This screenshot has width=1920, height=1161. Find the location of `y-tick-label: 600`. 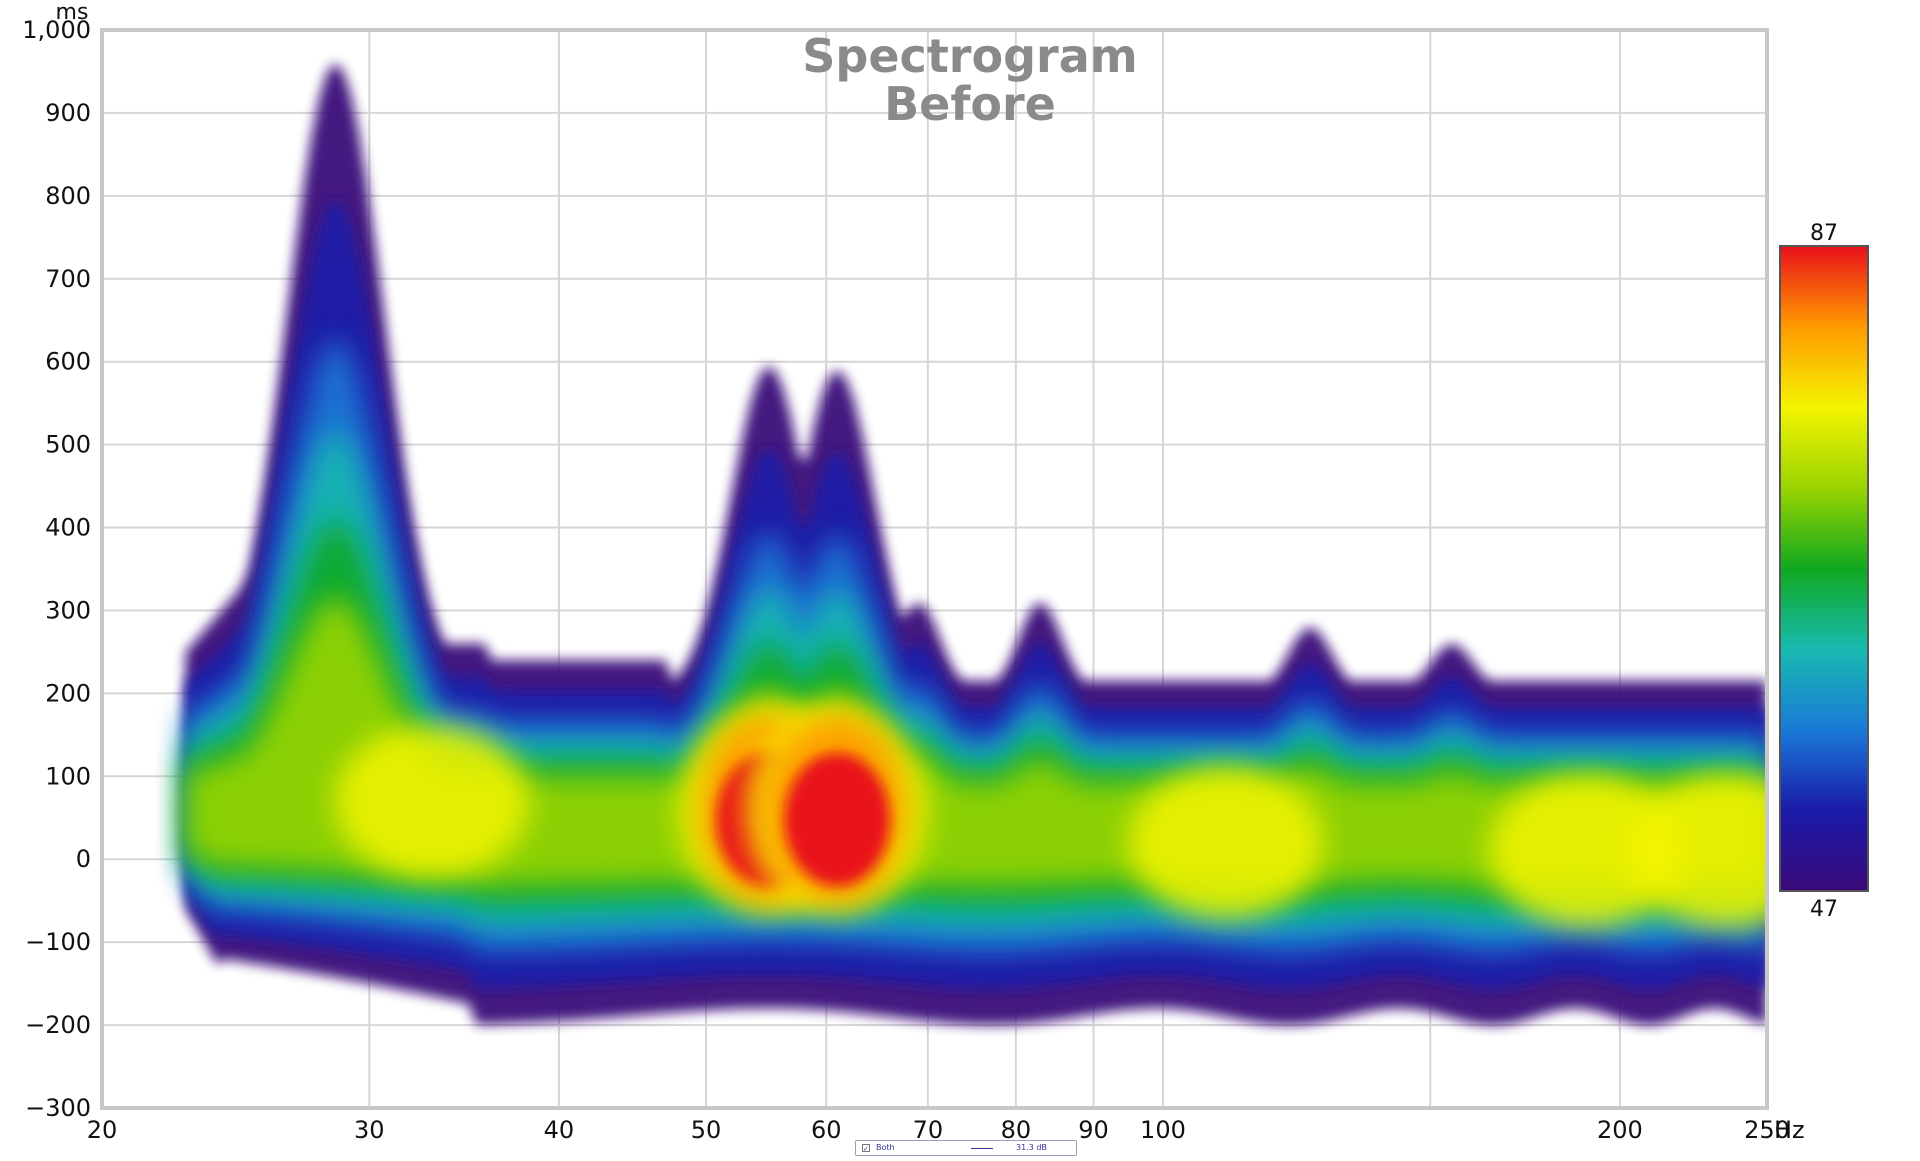

y-tick-label: 600 is located at coordinates (68, 362).